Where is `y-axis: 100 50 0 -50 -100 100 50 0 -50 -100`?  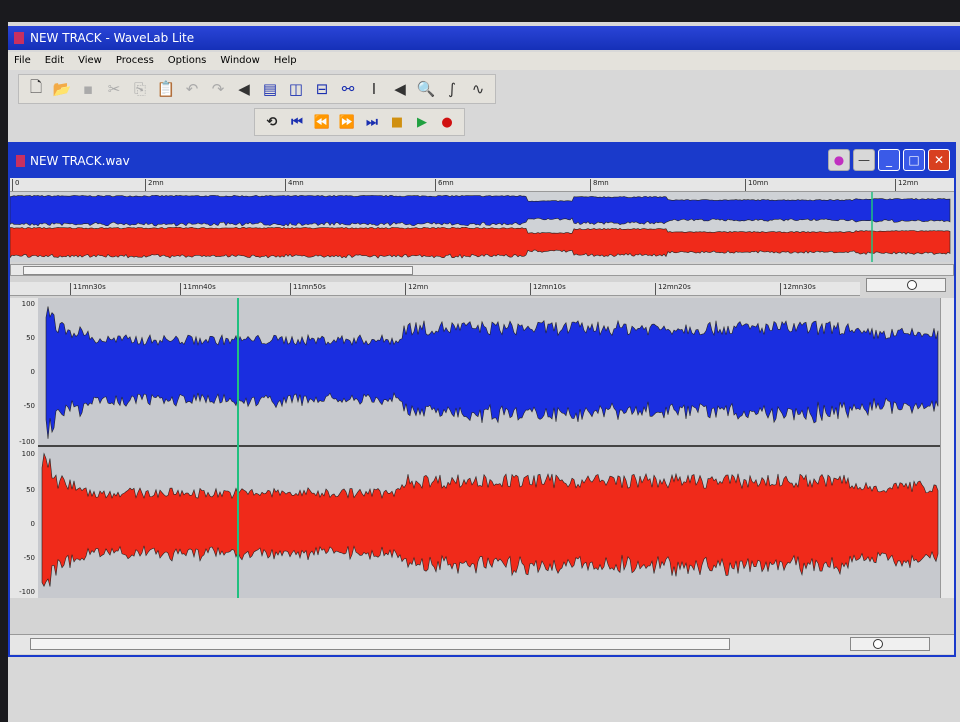 y-axis: 100 50 0 -50 -100 100 50 0 -50 -100 is located at coordinates (24, 448).